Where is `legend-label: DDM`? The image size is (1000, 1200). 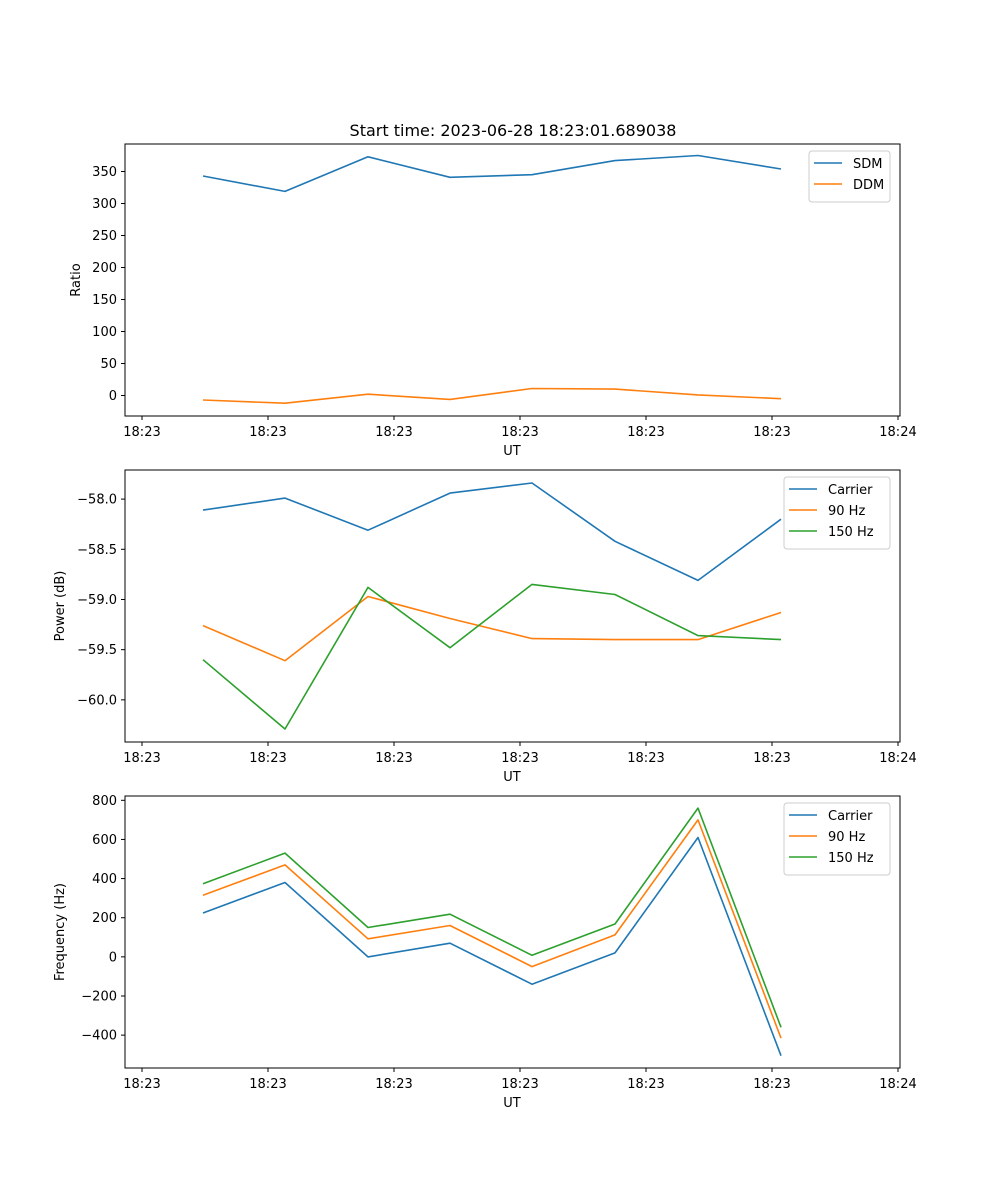
legend-label: DDM is located at coordinates (868, 185).